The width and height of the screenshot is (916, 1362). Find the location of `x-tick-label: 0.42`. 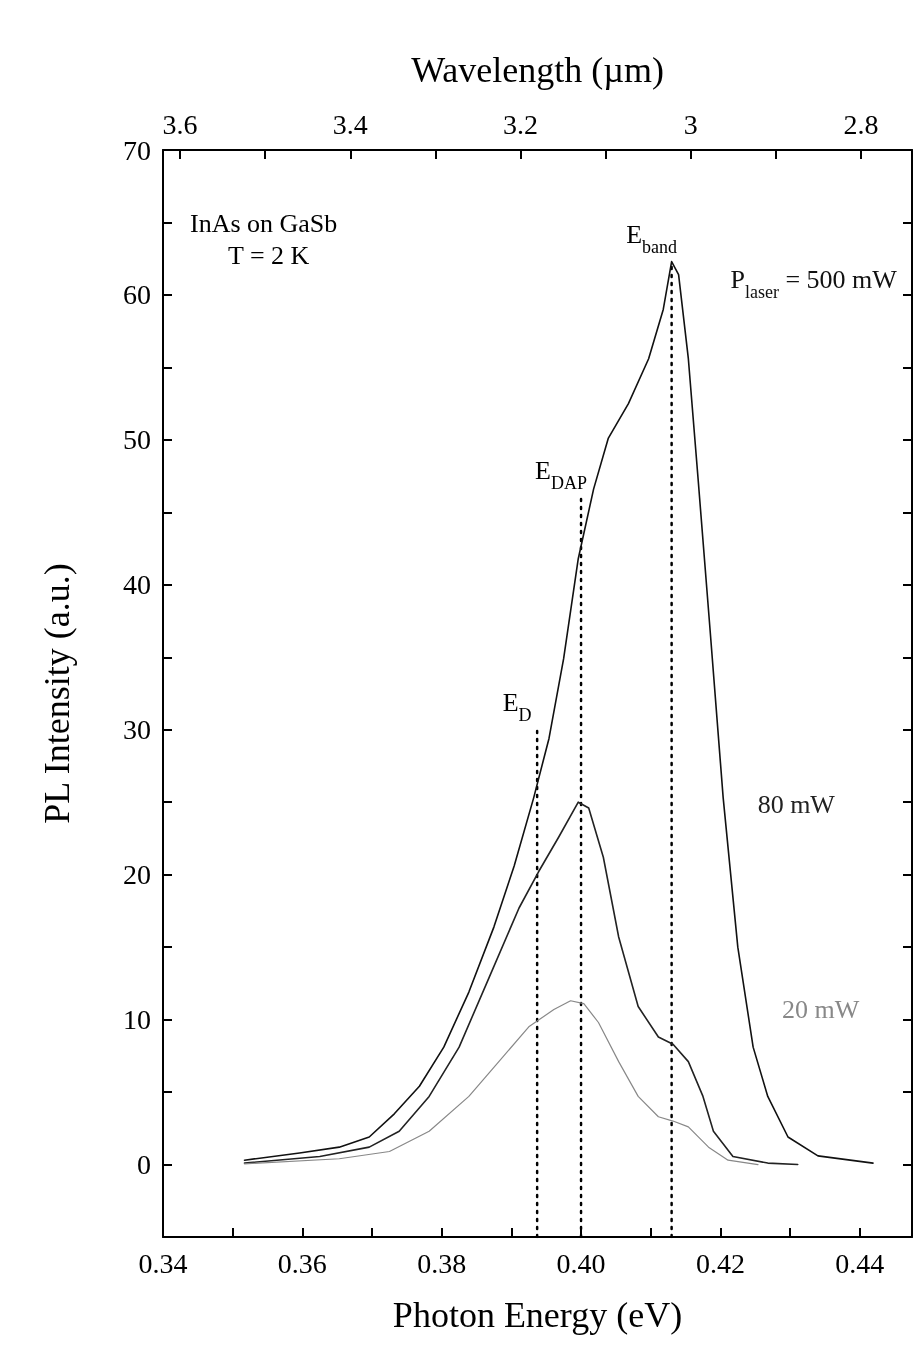

x-tick-label: 0.42 is located at coordinates (720, 1263).